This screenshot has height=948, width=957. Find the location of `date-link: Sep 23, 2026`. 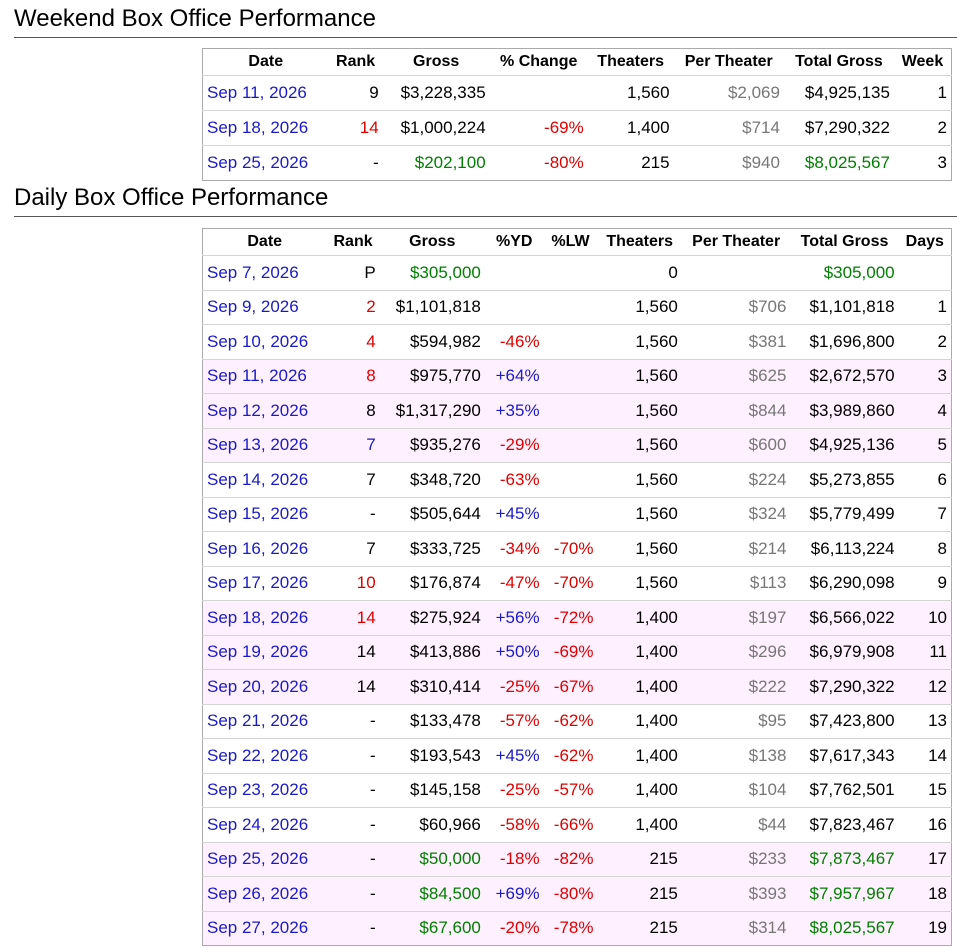

date-link: Sep 23, 2026 is located at coordinates (264, 790).